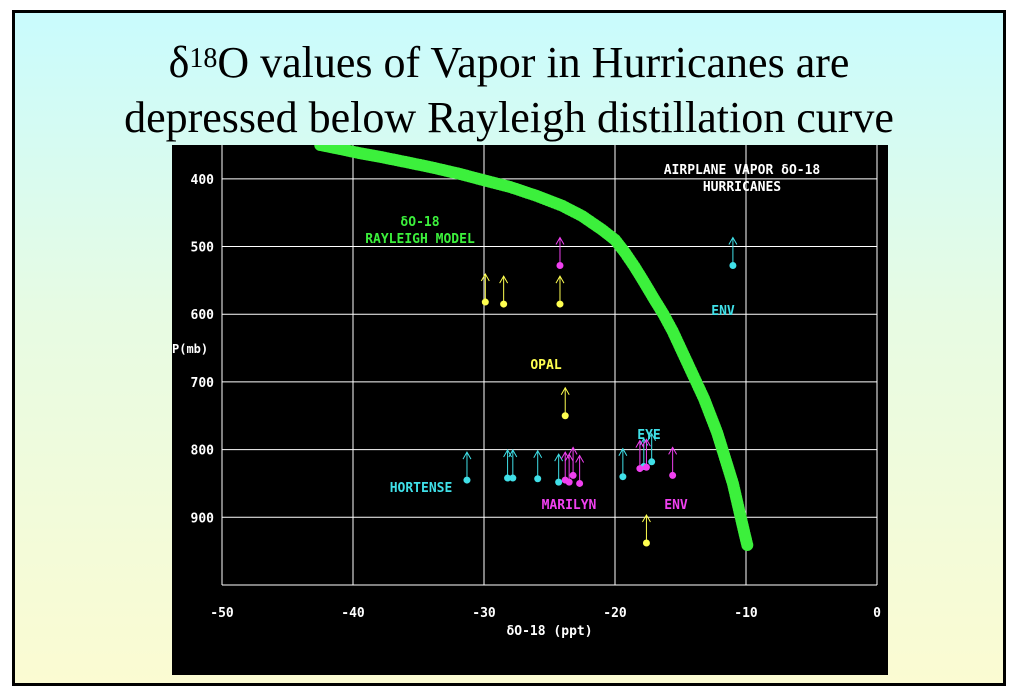 The image size is (1024, 698). What do you see at coordinates (533, 62) in the screenshot?
I see `title-line-1-text: O values of Vapor in Hurricanes are` at bounding box center [533, 62].